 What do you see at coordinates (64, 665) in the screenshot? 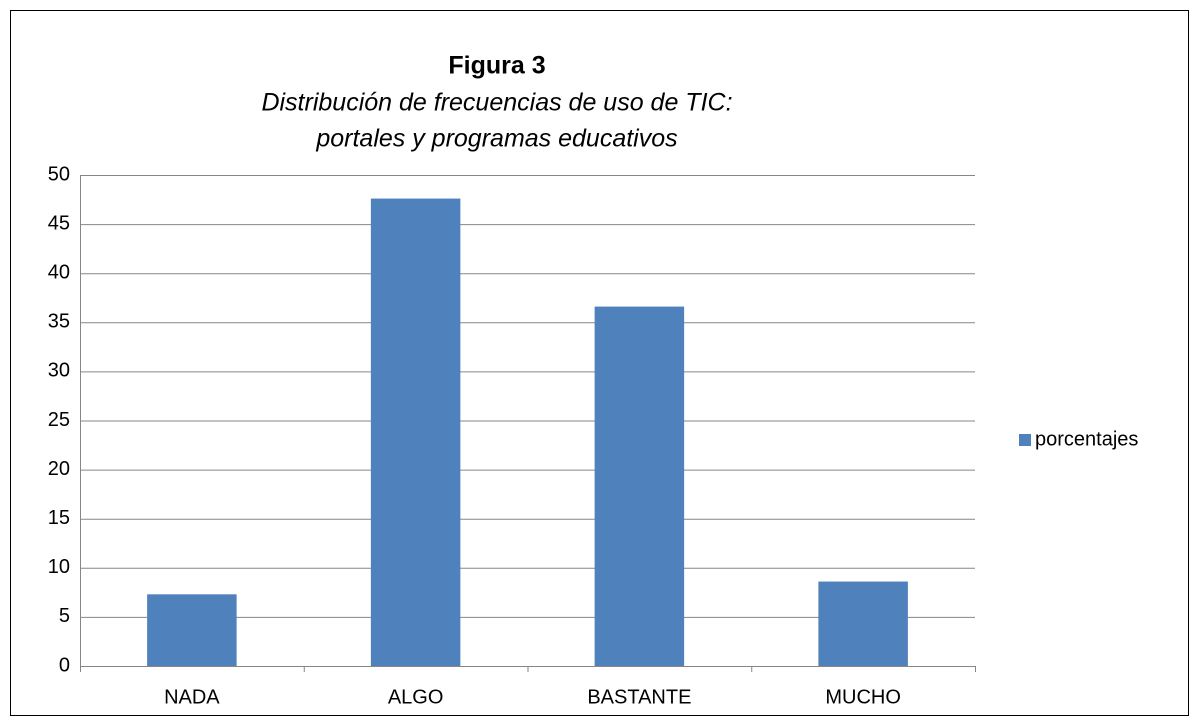
I see `y-tick-label: 0` at bounding box center [64, 665].